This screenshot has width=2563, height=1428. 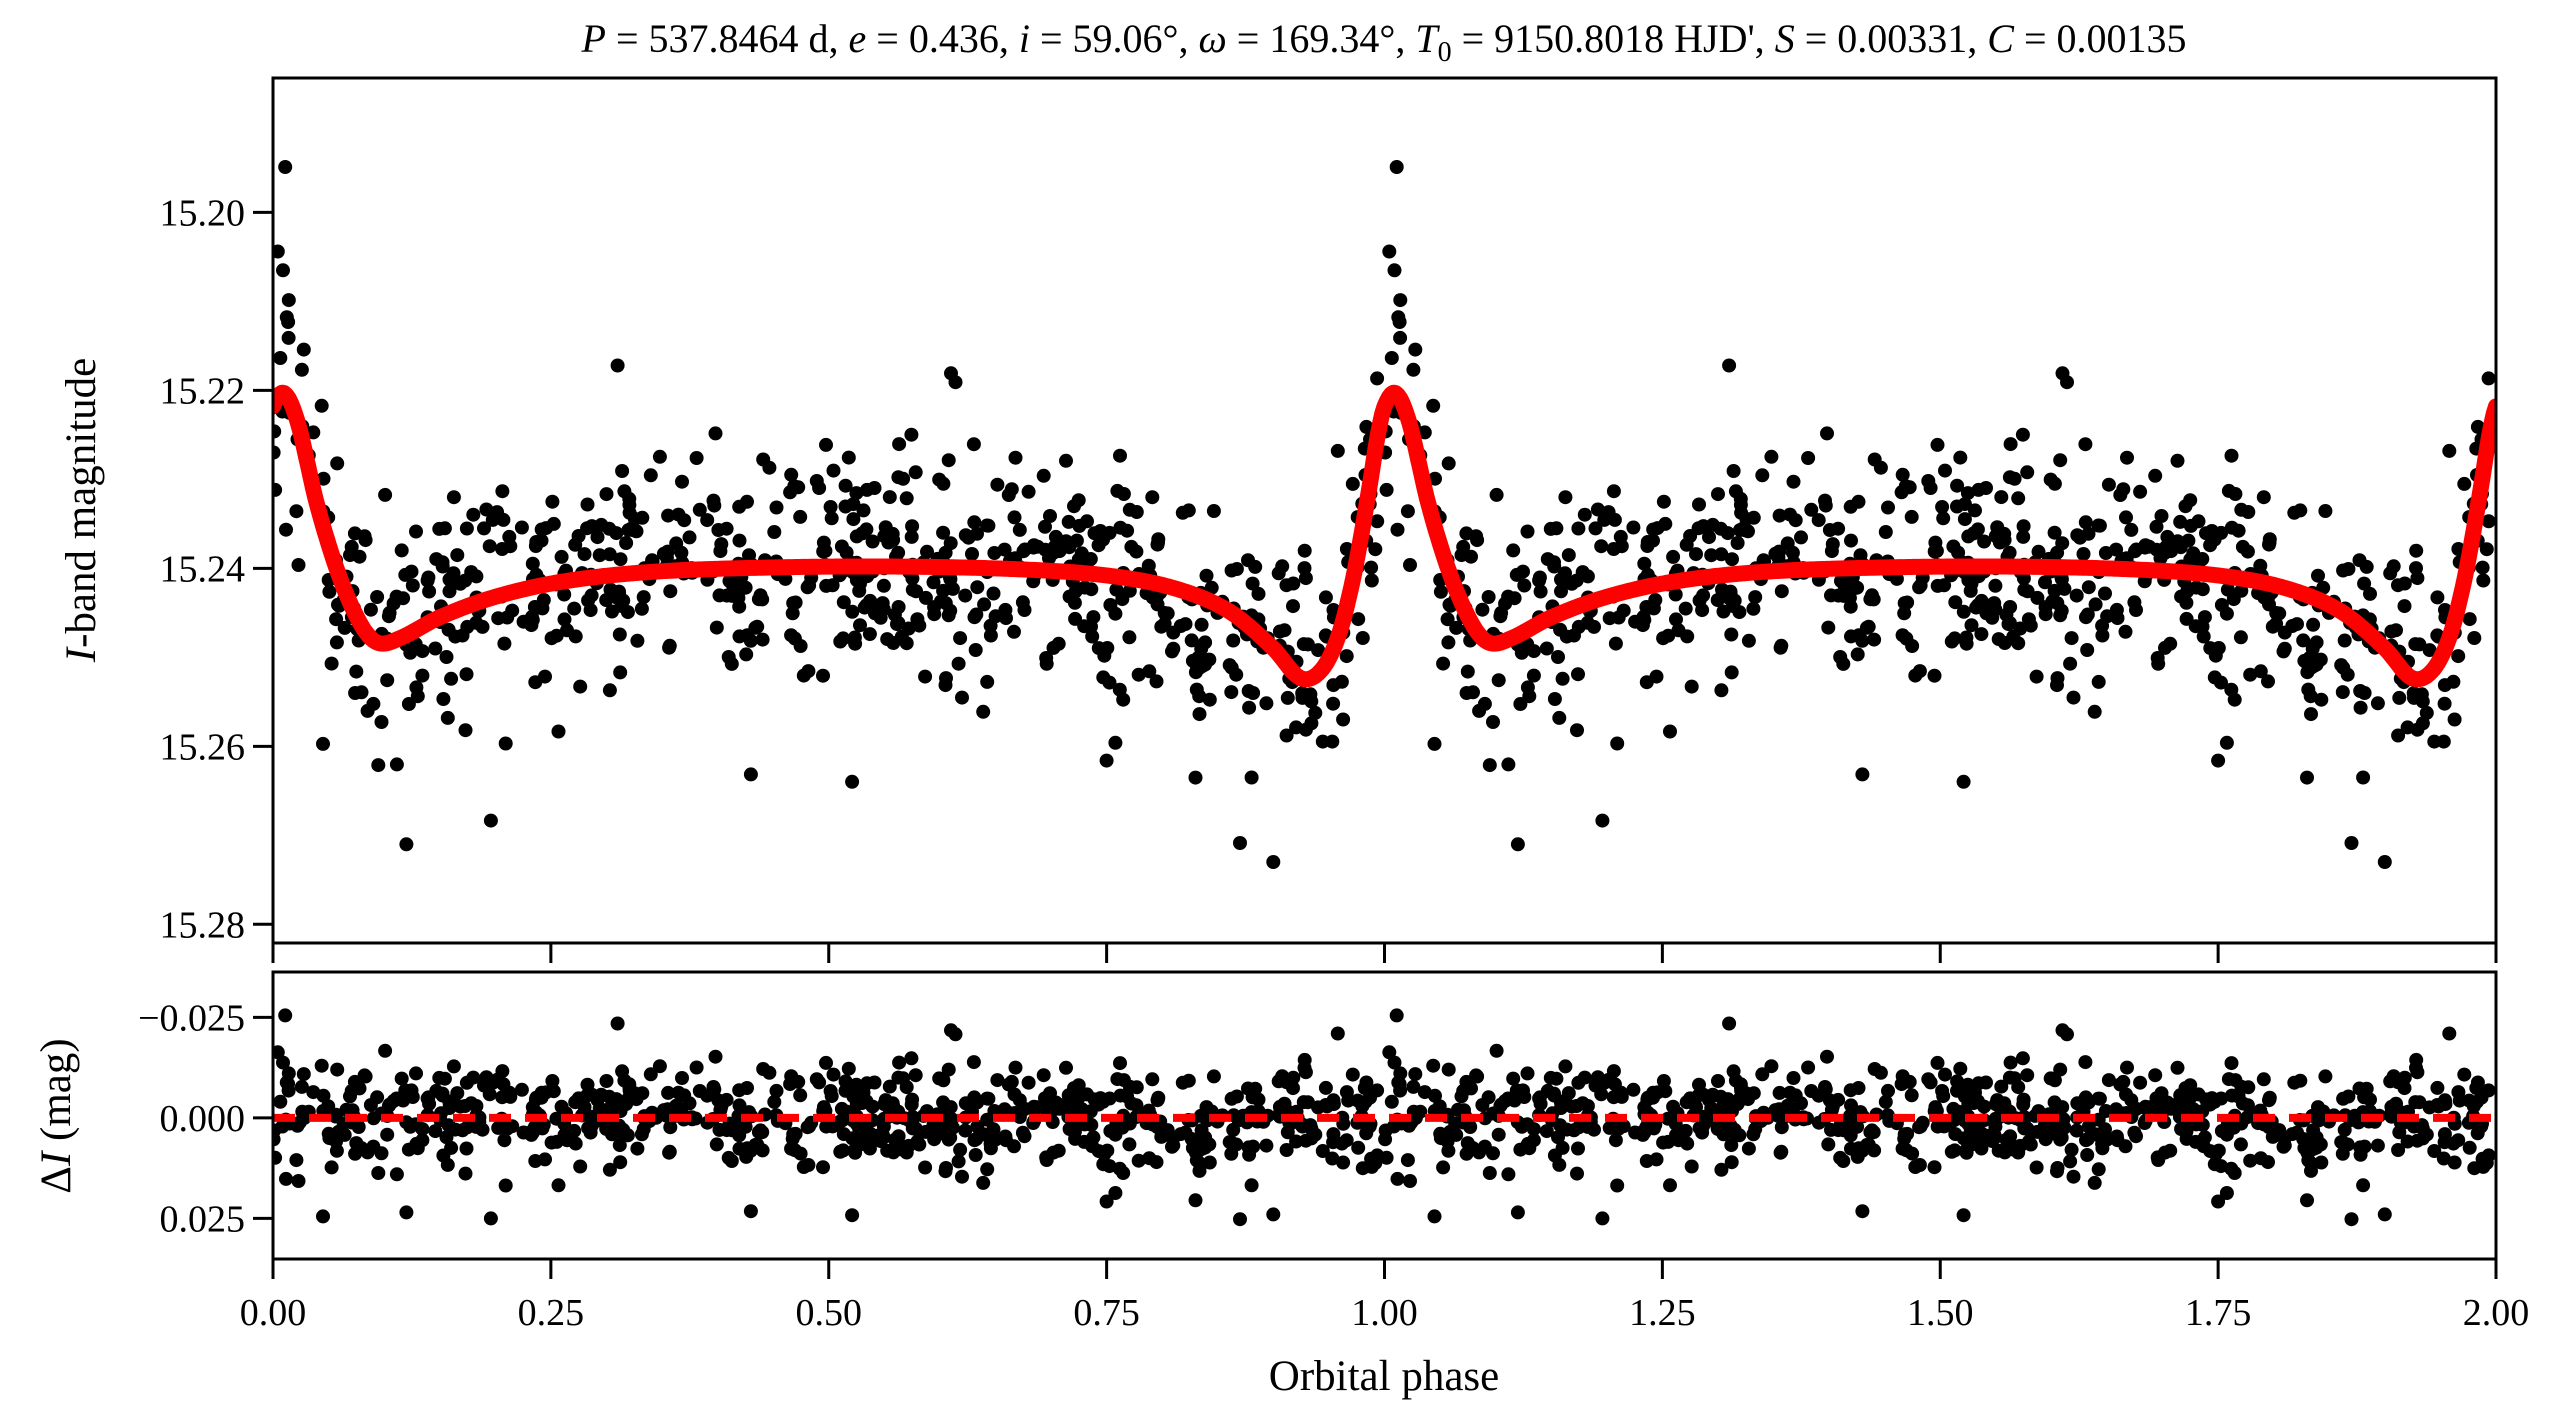 What do you see at coordinates (203, 213) in the screenshot?
I see `y-tick-label-magnitude: 15.20` at bounding box center [203, 213].